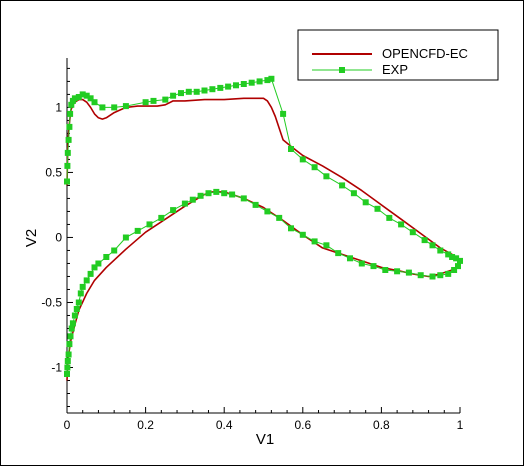  What do you see at coordinates (58, 237) in the screenshot?
I see `y-tick-label: 0` at bounding box center [58, 237].